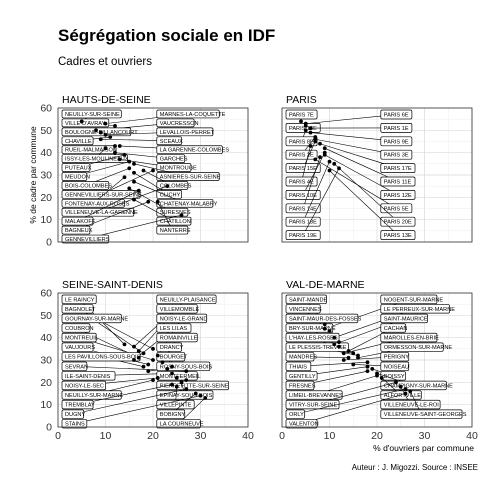  I want to click on point-label: COUBRON, so click(79, 329).